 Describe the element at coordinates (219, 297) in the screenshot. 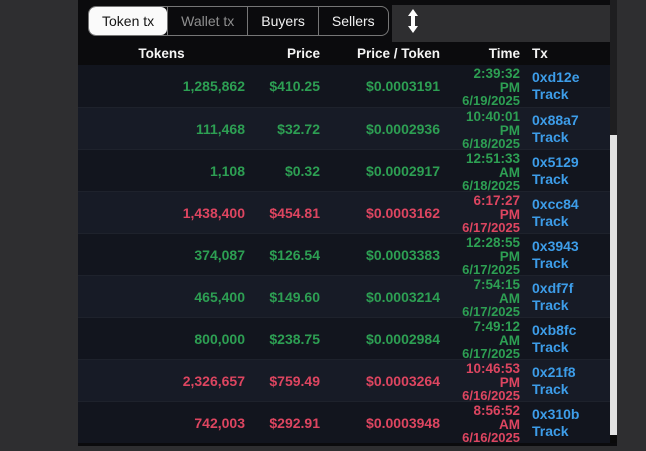

I see `tokens-cell: 465,400` at that location.